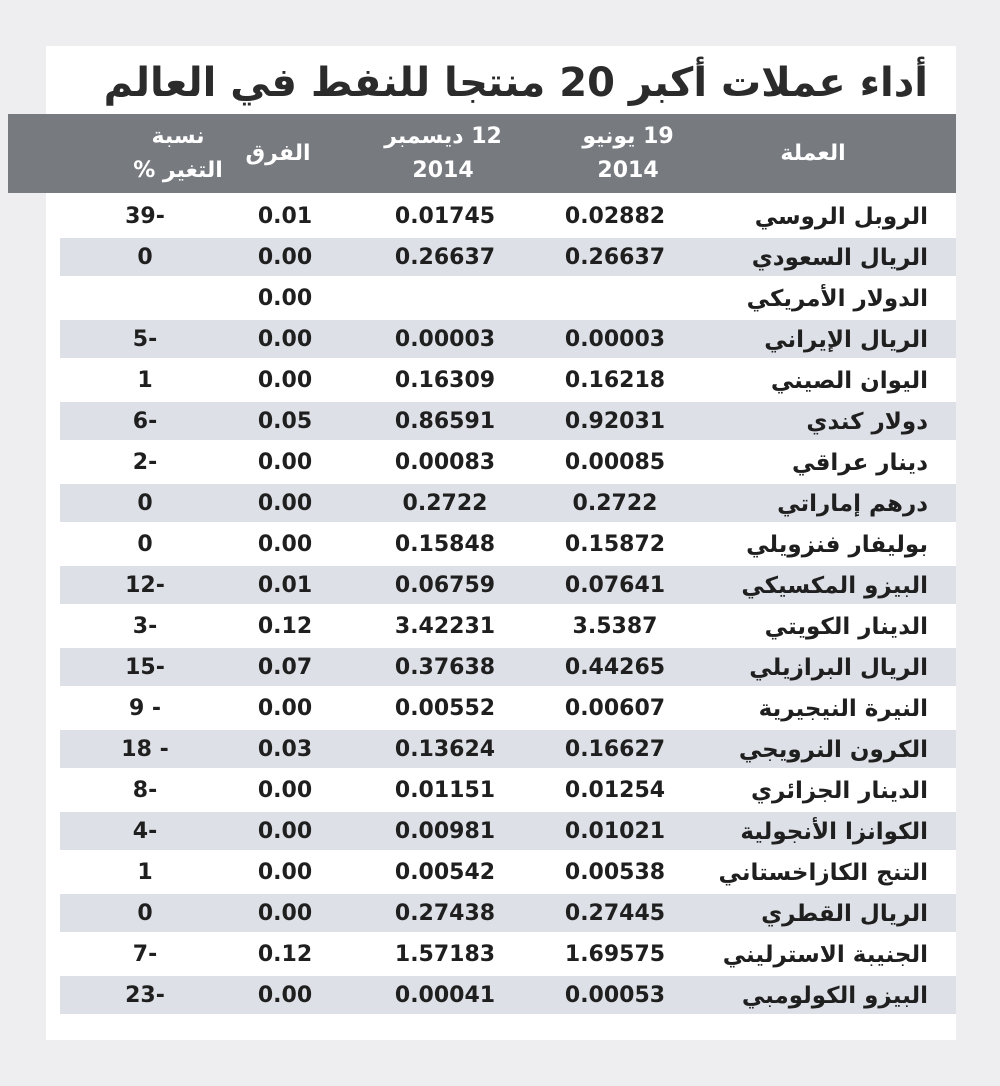 This screenshot has height=1086, width=1000. I want to click on table-row: الدينار الجزائري 0.01254 0.01151 0.00 8-, so click(508, 790).